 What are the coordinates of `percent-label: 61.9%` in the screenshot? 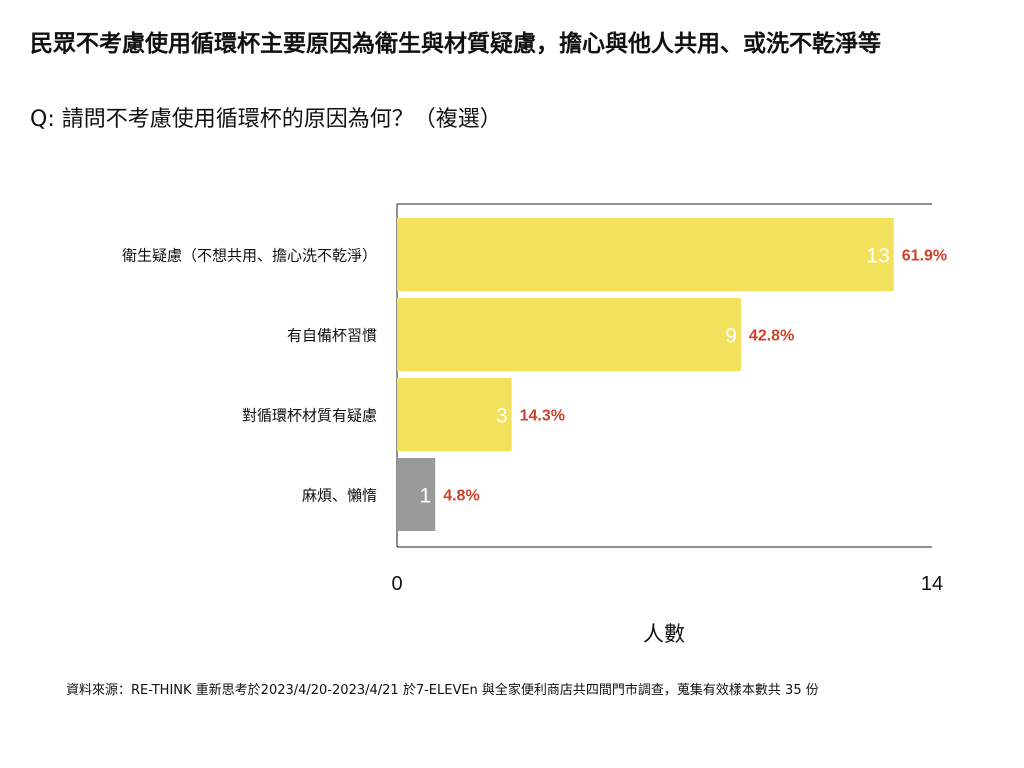 It's located at (924, 256).